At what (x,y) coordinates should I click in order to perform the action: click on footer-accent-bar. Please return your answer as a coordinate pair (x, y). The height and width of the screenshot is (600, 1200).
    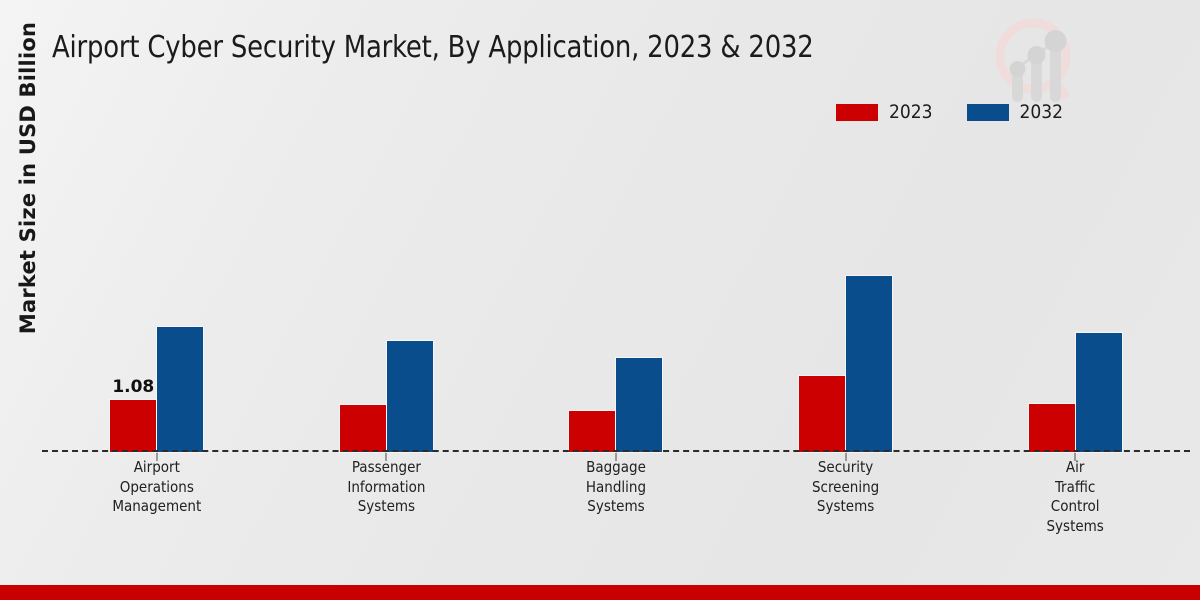
    Looking at the image, I should click on (600, 592).